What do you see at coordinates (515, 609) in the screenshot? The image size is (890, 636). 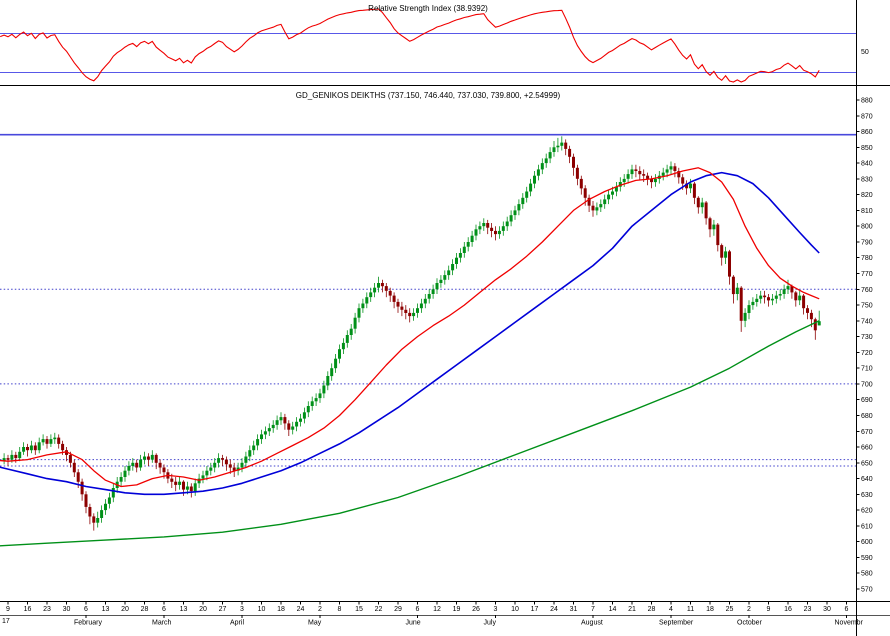 I see `week-tick-label: 10` at bounding box center [515, 609].